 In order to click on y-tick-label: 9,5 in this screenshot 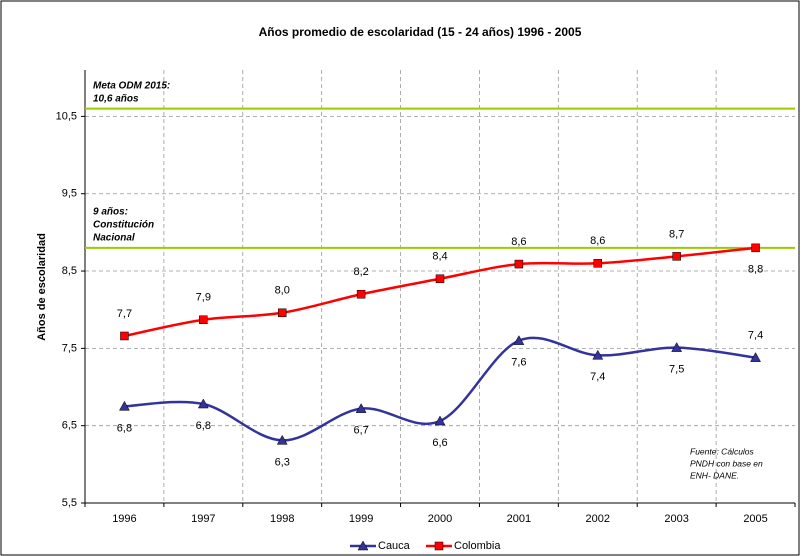, I will do `click(69, 194)`.